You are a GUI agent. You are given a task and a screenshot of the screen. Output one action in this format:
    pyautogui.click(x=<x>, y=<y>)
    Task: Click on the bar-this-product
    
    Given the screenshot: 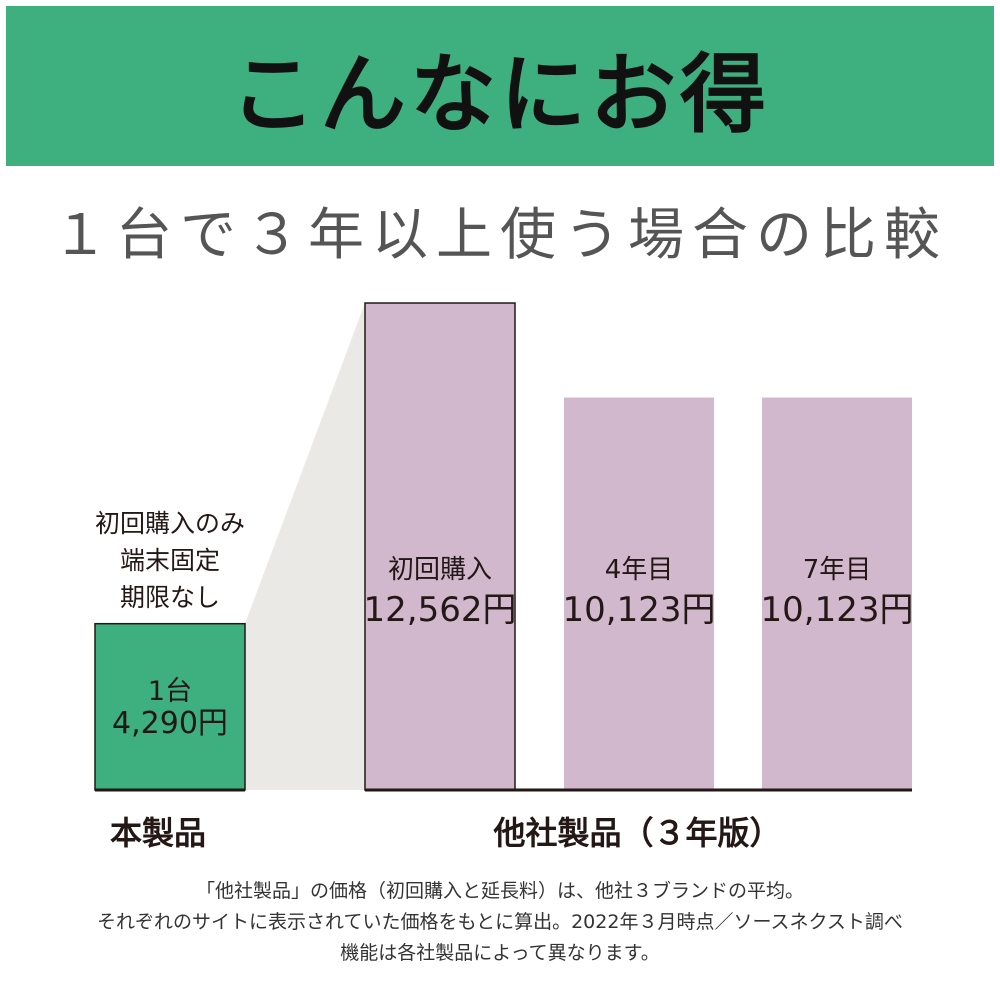 What is the action you would take?
    pyautogui.click(x=170, y=706)
    